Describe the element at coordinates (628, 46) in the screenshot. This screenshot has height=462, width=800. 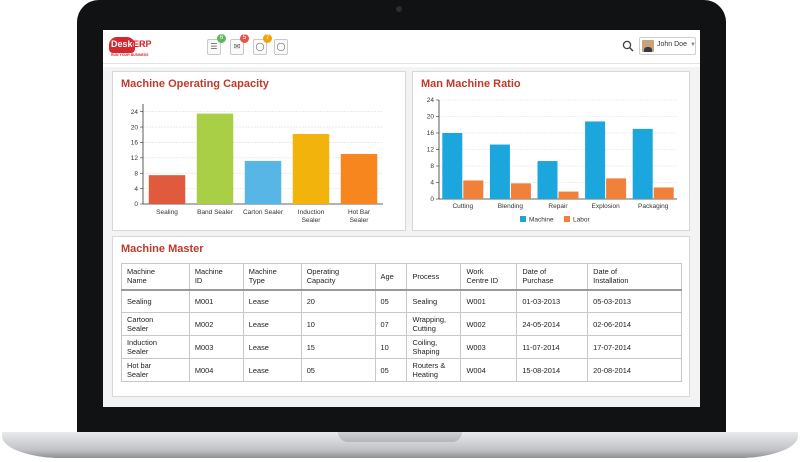
I see `search-icon` at that location.